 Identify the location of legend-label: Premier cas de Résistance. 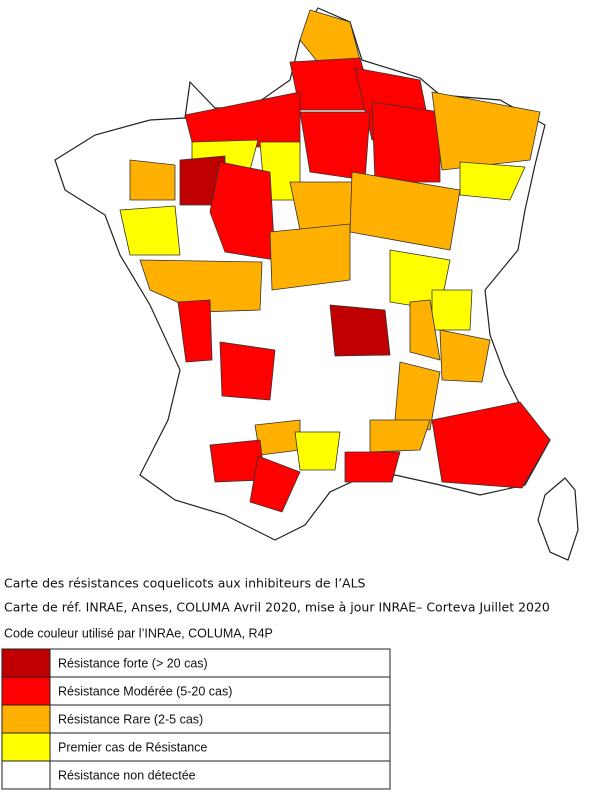
(132, 747).